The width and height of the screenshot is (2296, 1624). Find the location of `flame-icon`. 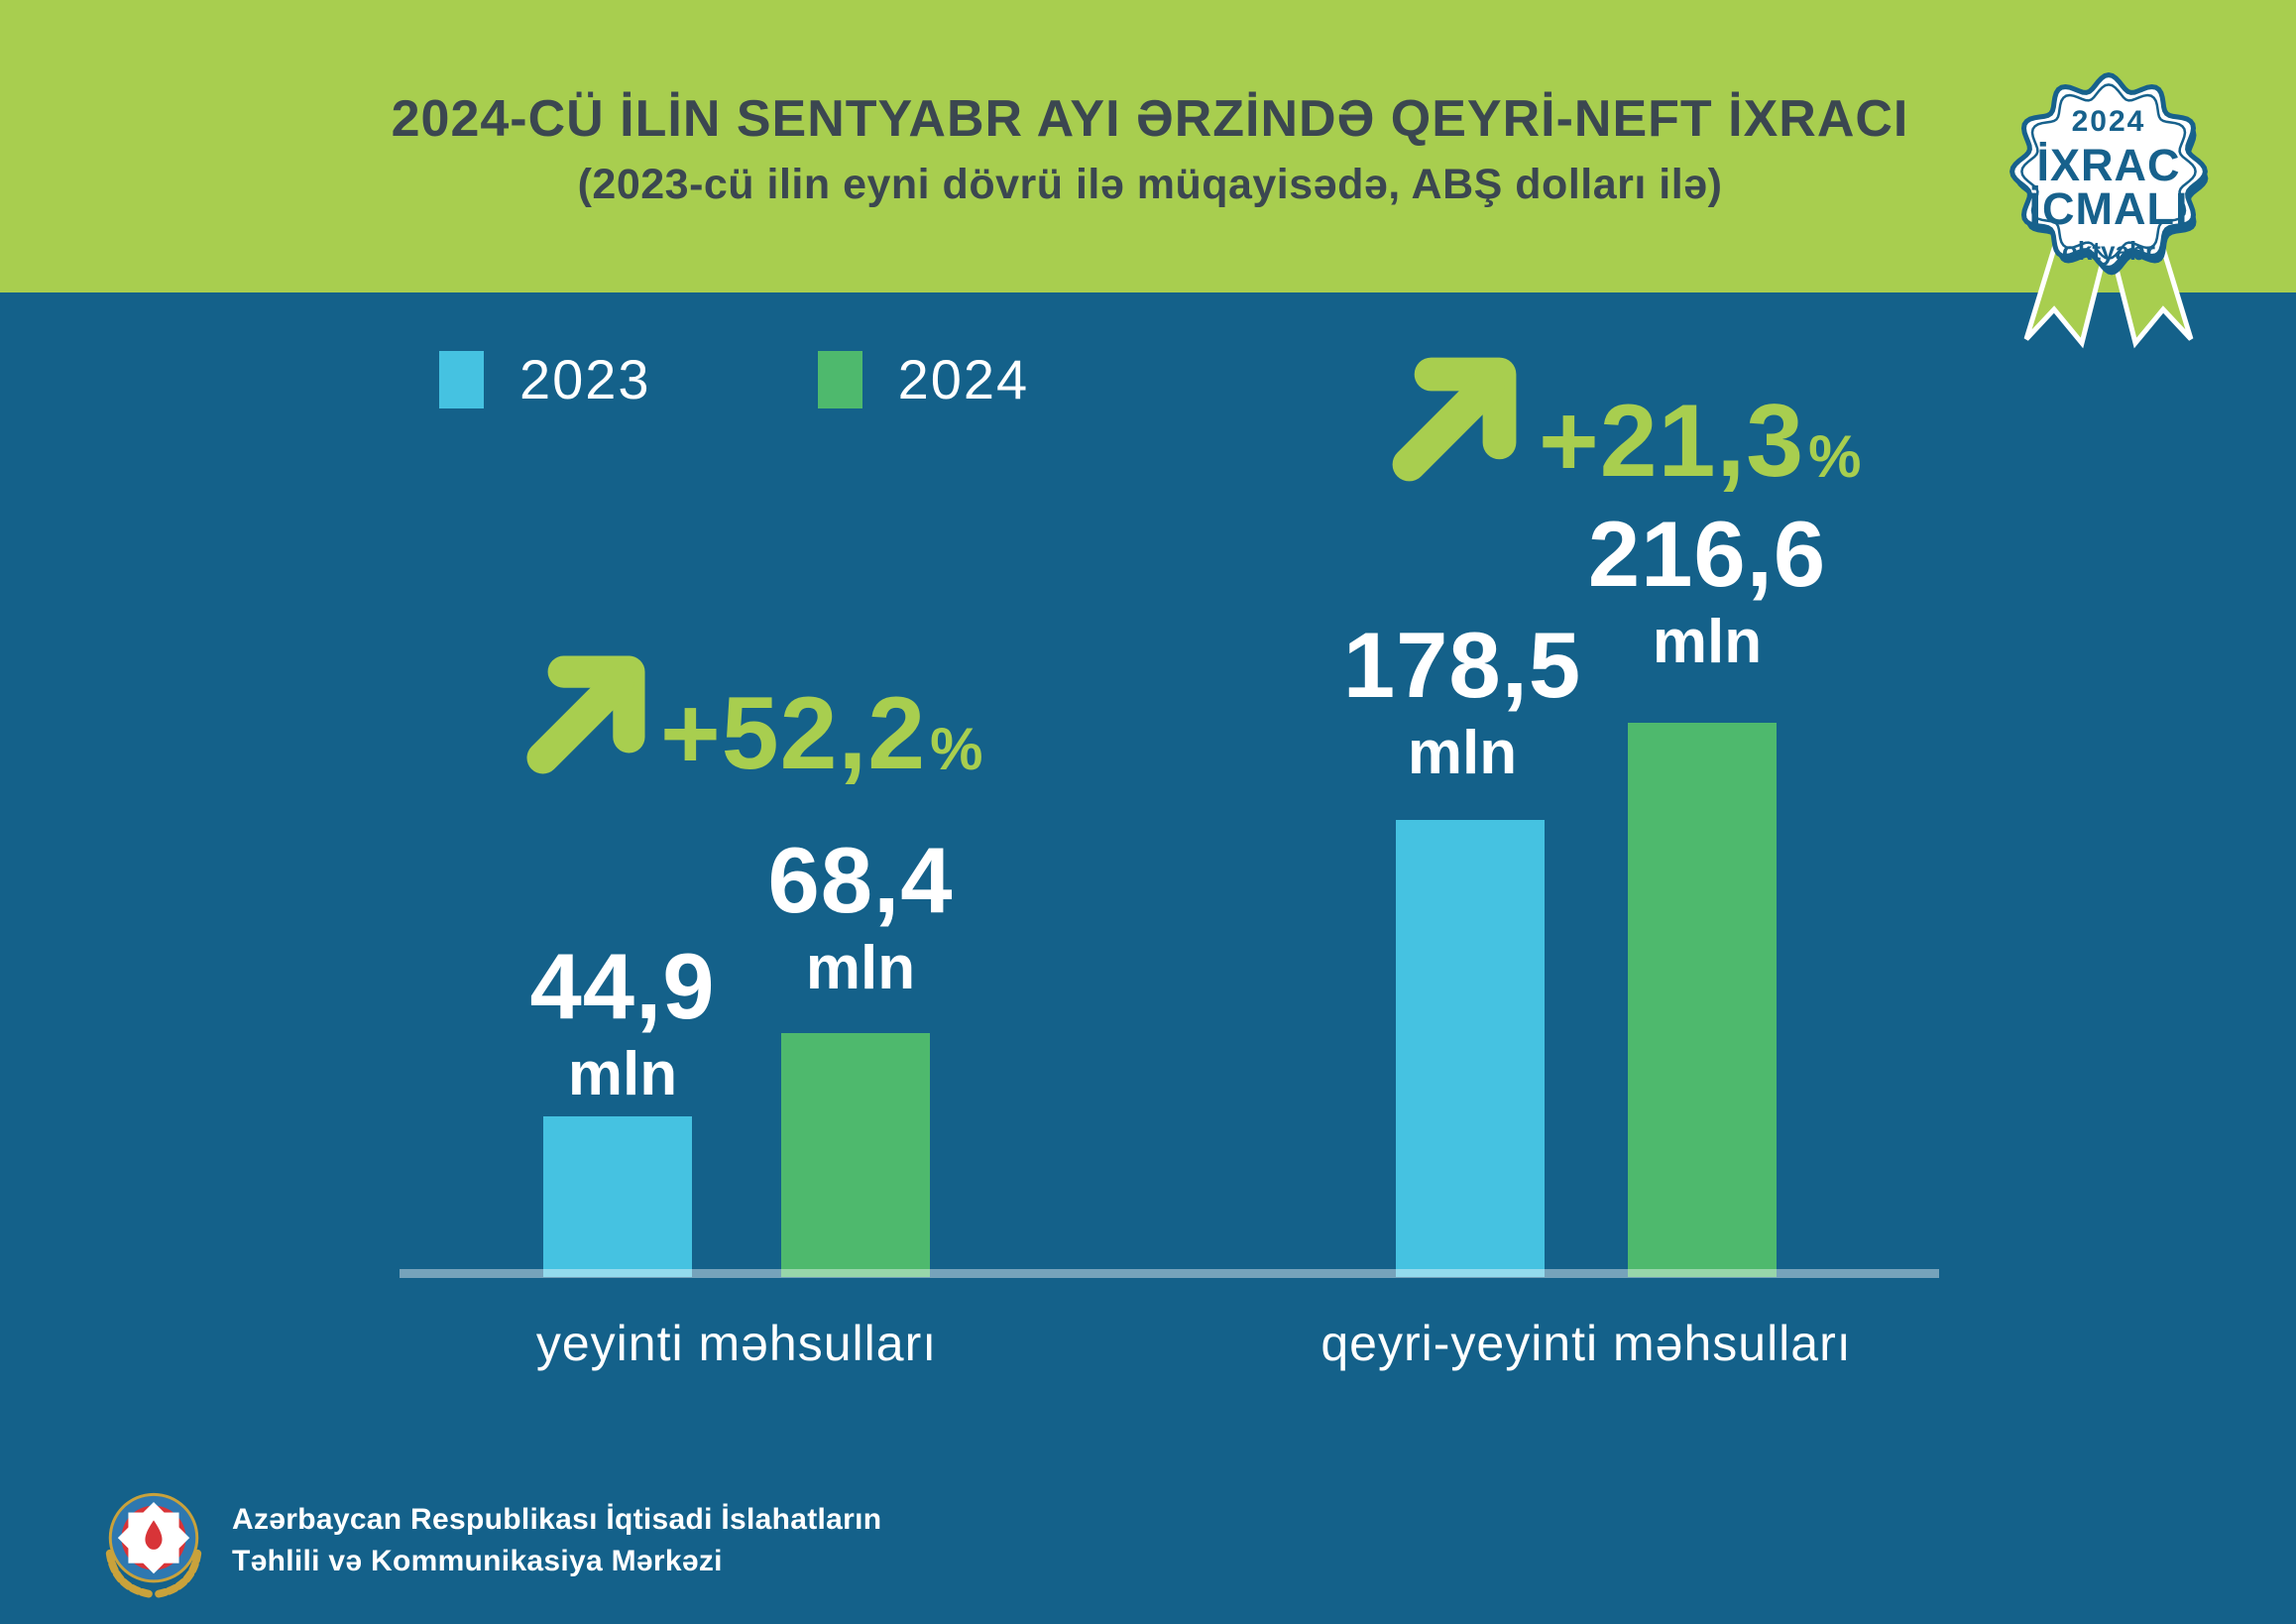

flame-icon is located at coordinates (154, 1535).